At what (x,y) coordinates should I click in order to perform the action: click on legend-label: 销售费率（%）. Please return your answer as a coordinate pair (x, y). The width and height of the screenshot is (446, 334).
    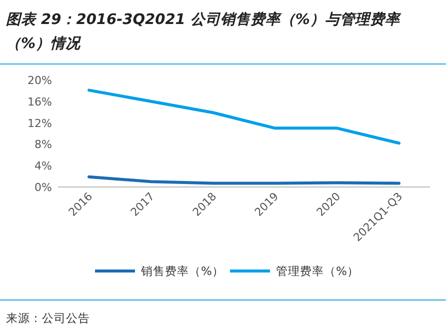
    Looking at the image, I should click on (182, 271).